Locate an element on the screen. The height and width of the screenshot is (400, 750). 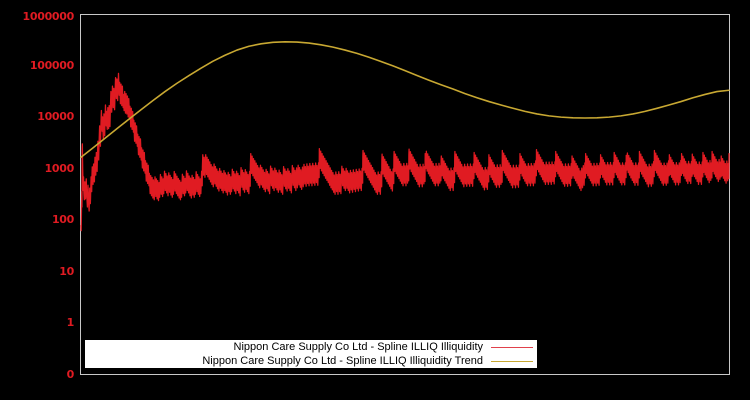
y-axis-tick-1000: 1000 is located at coordinates (59, 168).